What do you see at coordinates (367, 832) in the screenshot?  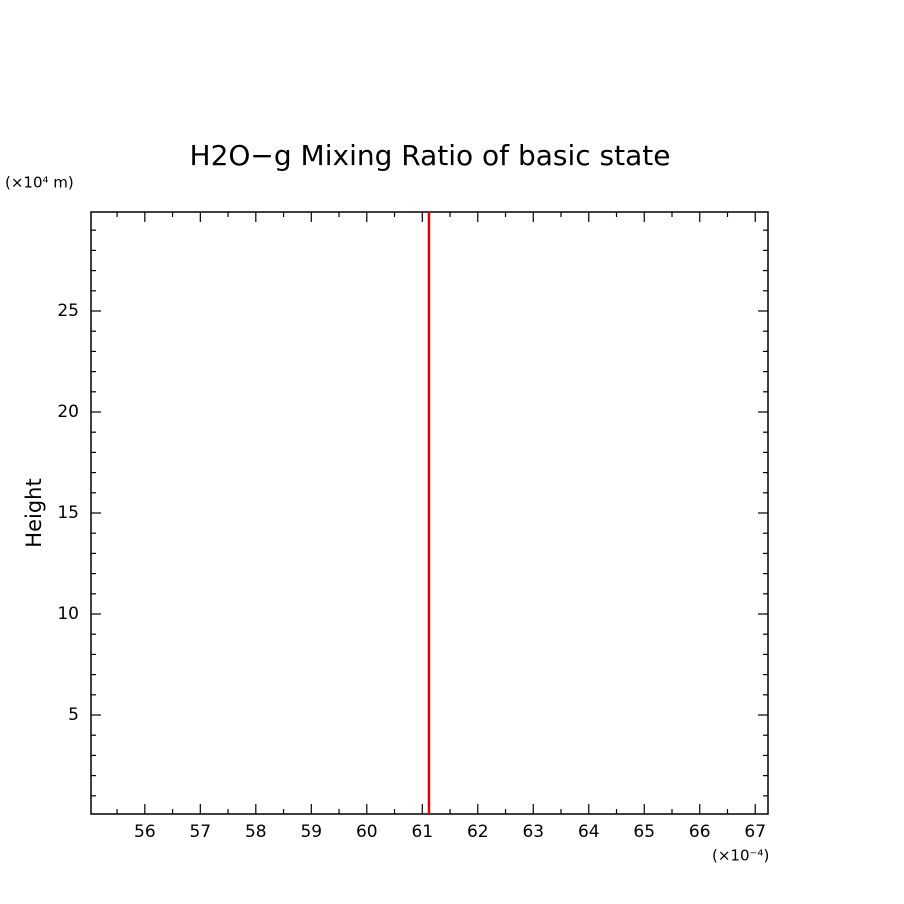 I see `x-tick-label: 60` at bounding box center [367, 832].